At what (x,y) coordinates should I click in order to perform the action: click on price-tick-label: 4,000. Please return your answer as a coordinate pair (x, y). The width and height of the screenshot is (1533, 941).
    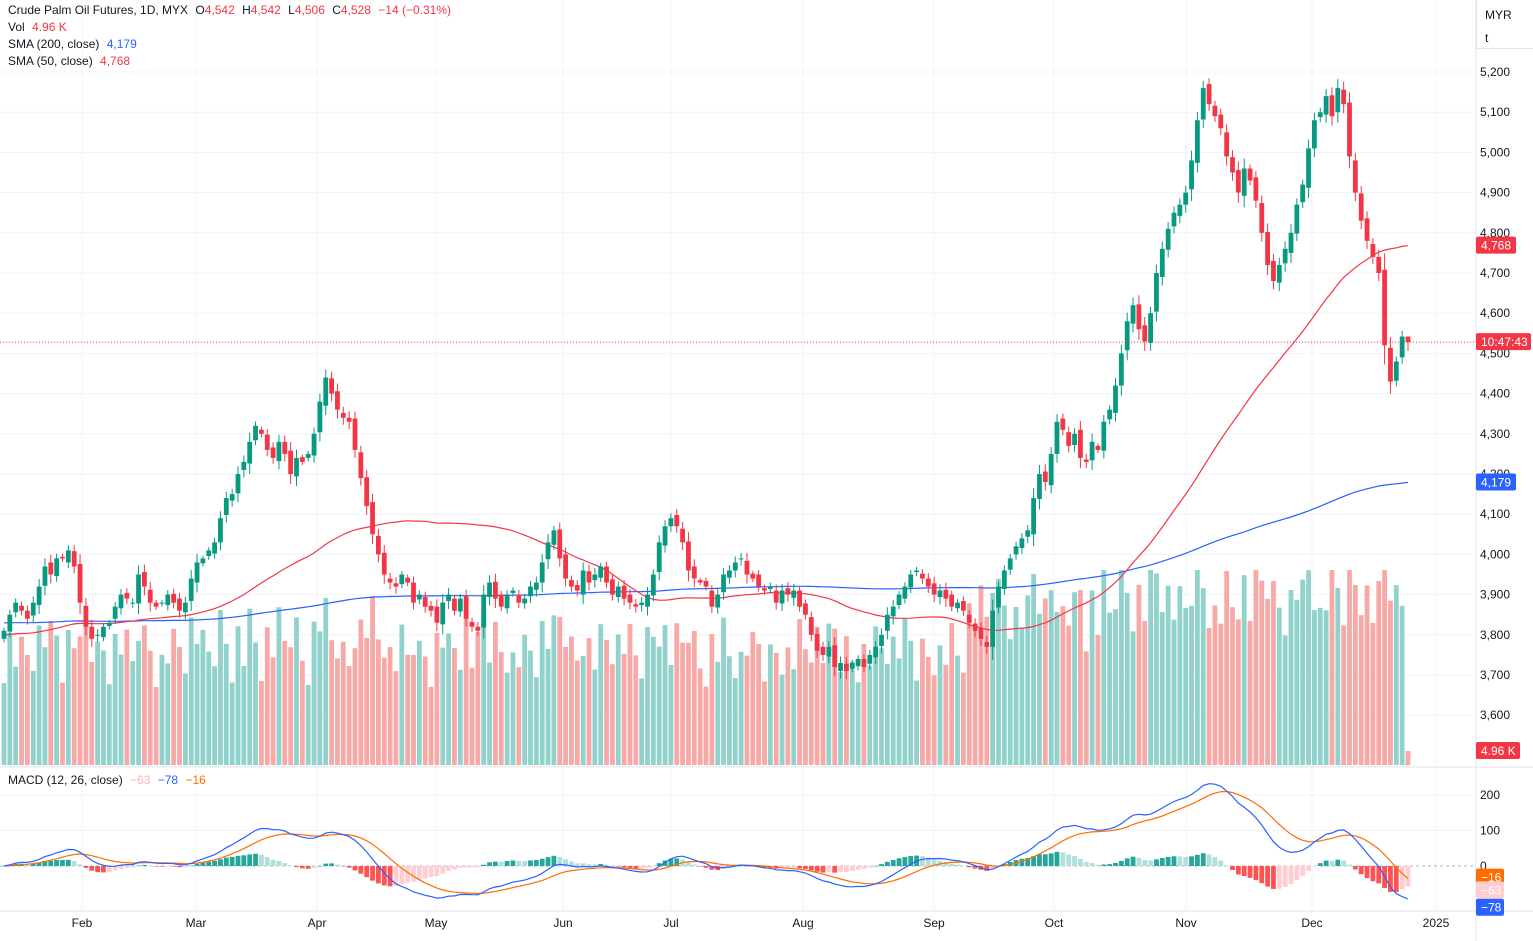
    Looking at the image, I should click on (1495, 554).